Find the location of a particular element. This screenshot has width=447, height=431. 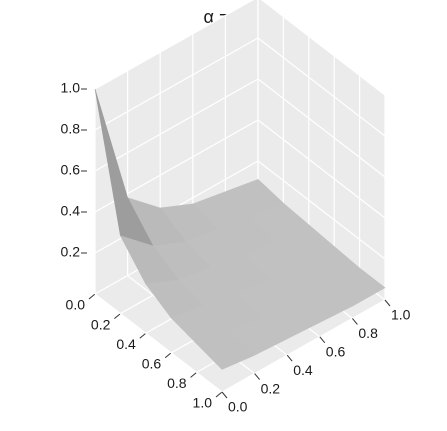

z-tick-label: 0.2 is located at coordinates (71, 252).